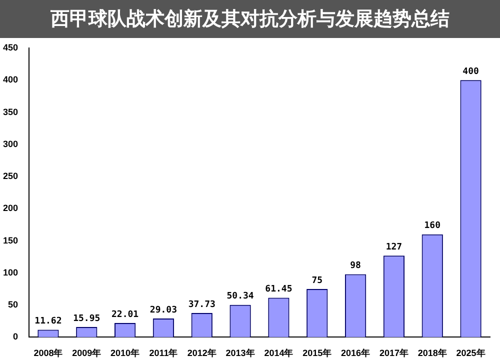 This screenshot has height=362, width=500. I want to click on x-tick-label: 2018年, so click(432, 353).